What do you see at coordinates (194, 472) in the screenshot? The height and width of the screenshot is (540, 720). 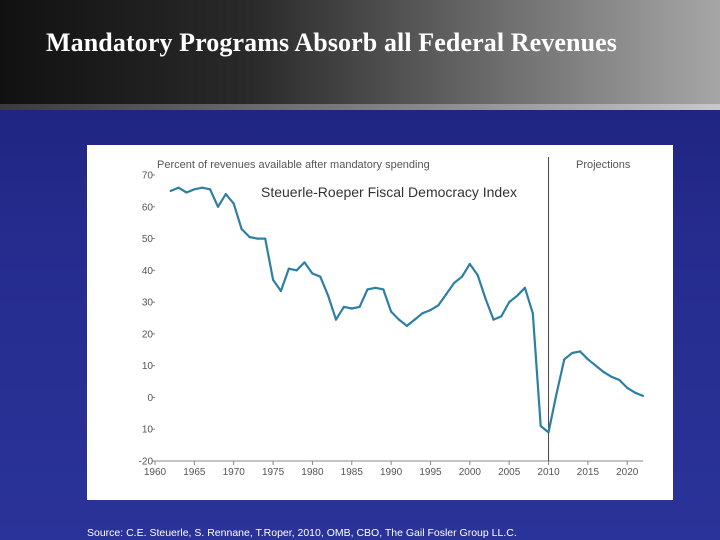 I see `x-tick-label: 1965` at bounding box center [194, 472].